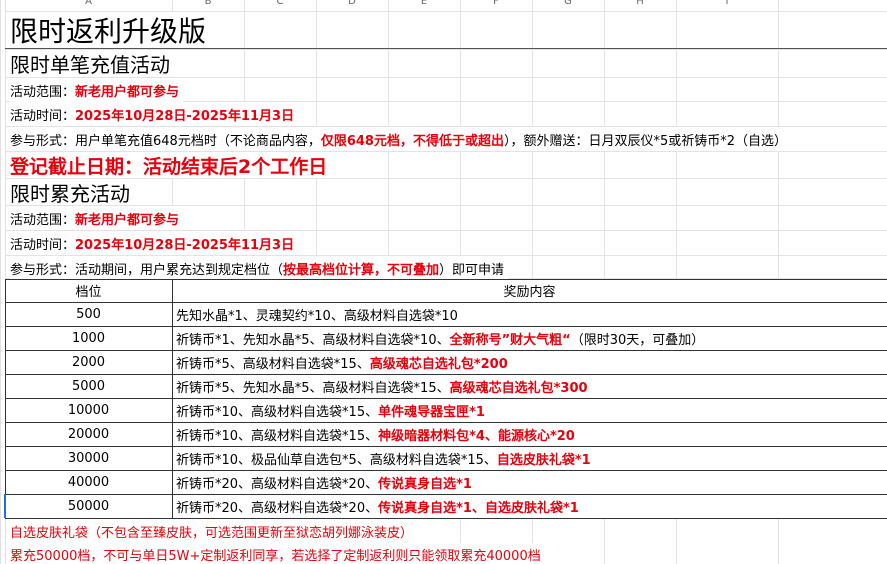 The height and width of the screenshot is (564, 887). Describe the element at coordinates (431, 412) in the screenshot. I see `text-run: 单件魂导器宝匣*1` at that location.